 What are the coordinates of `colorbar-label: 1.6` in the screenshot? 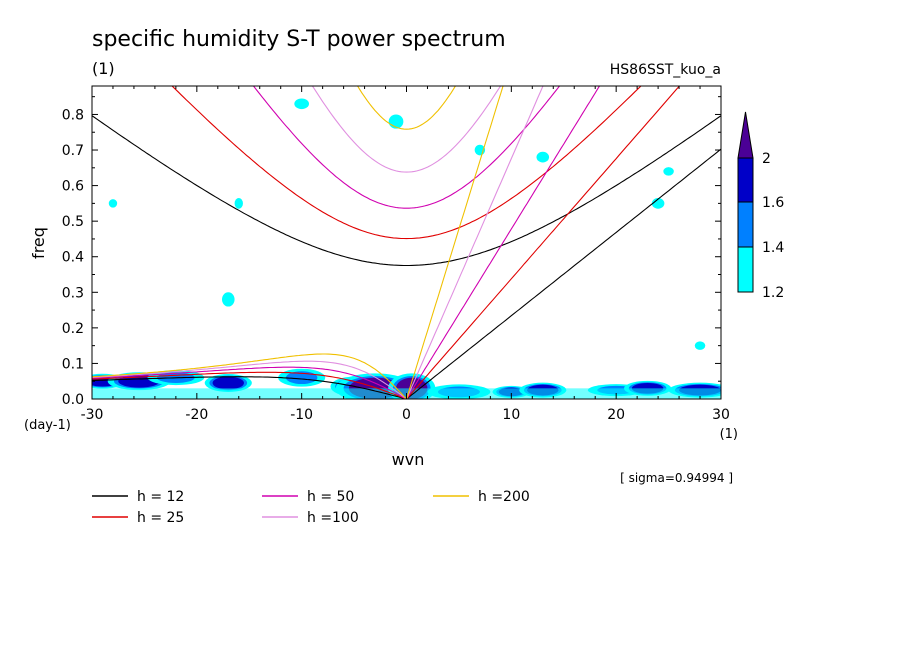 It's located at (773, 203).